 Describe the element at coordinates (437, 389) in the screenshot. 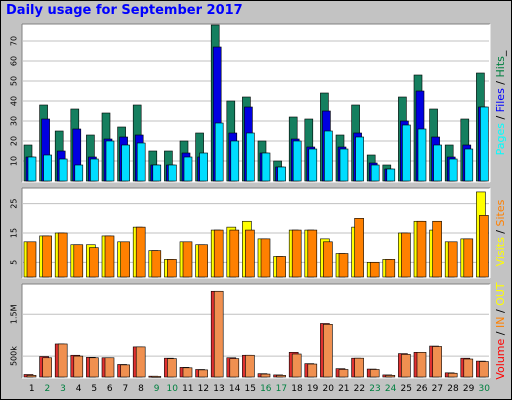

I see `x-tick-label: 27` at that location.